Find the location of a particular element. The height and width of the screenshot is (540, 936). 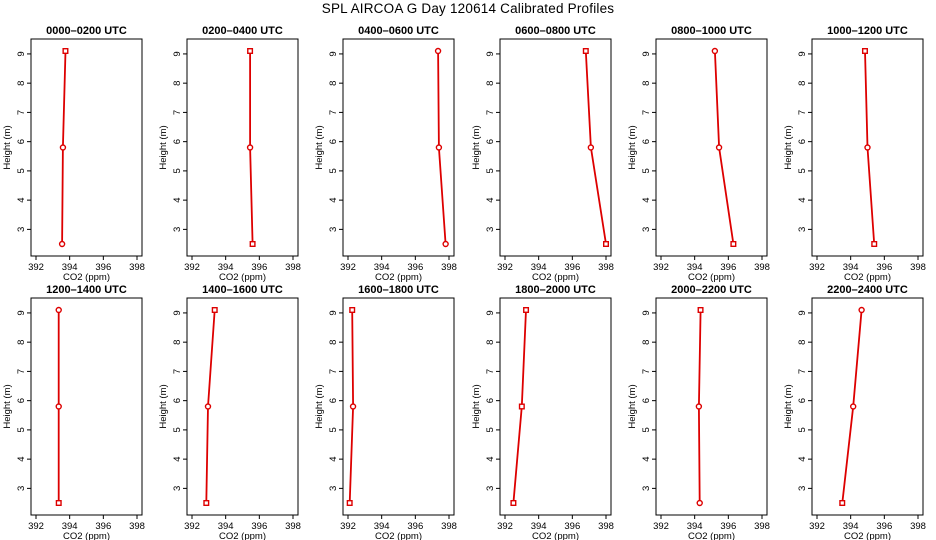

panel-title: 1400–1600 UTC is located at coordinates (242, 290).